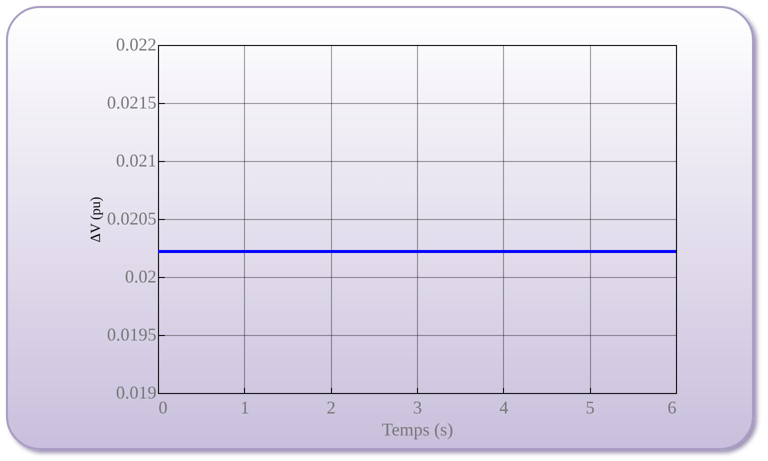 The width and height of the screenshot is (768, 461). What do you see at coordinates (140, 276) in the screenshot?
I see `y-tick-label: 0.02` at bounding box center [140, 276].